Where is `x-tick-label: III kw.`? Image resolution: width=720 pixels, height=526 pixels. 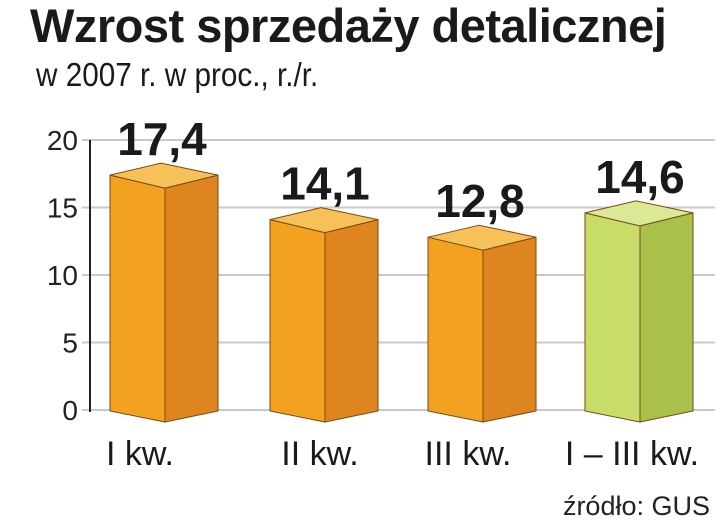 x-tick-label: III kw. is located at coordinates (468, 454).